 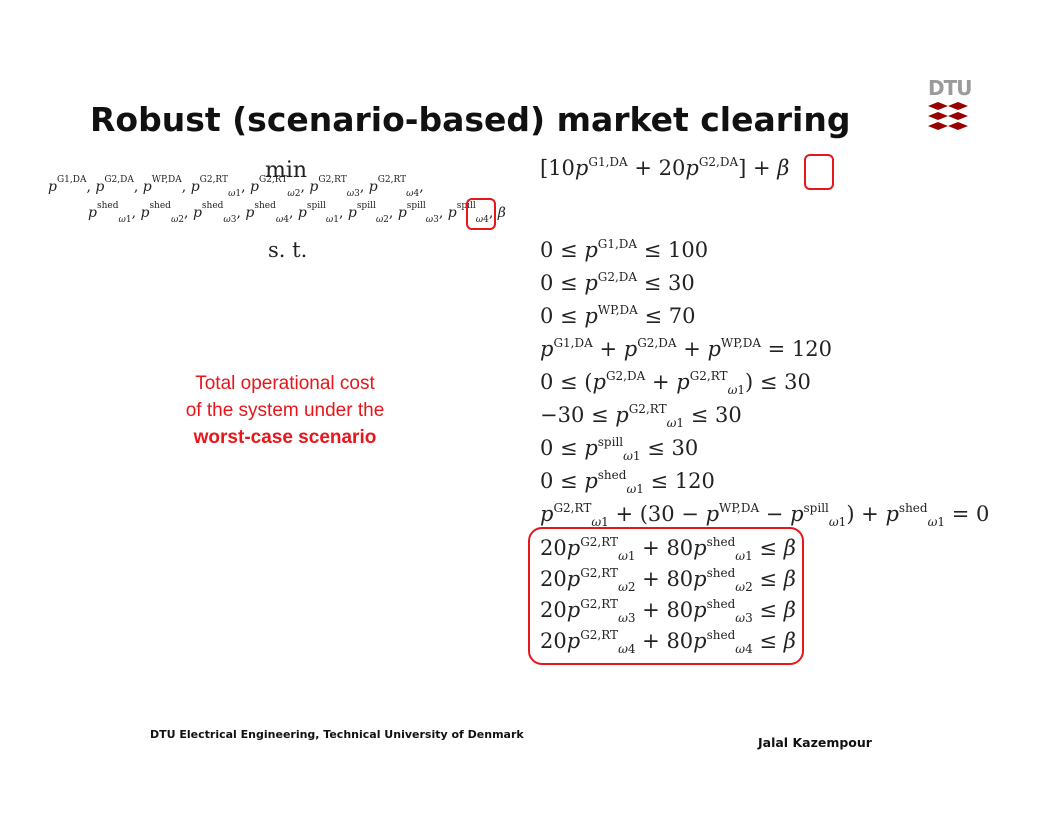 What do you see at coordinates (675, 383) in the screenshot?
I see `constraint-g2-total: 0 ≤ (pG2,DA + pG2,RTω1) ≤ 30` at bounding box center [675, 383].